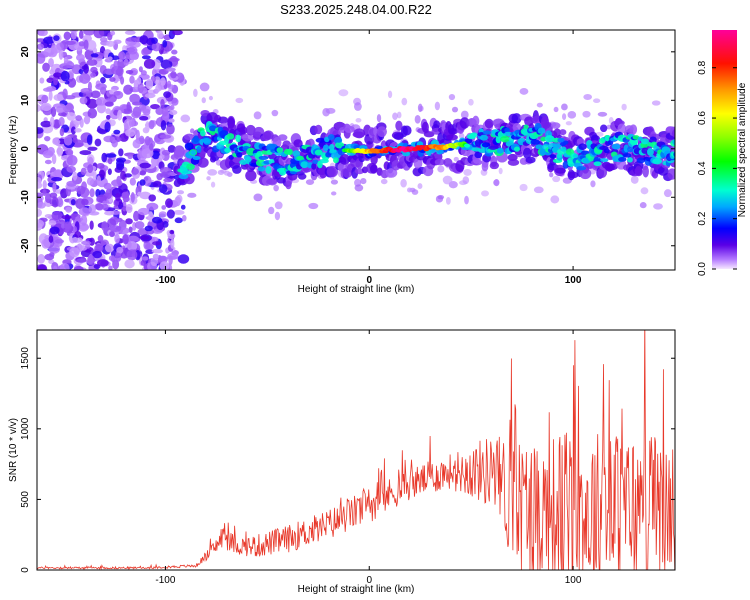 Image resolution: width=750 pixels, height=600 pixels. Describe the element at coordinates (724, 149) in the screenshot. I see `colorbar-gradient` at that location.